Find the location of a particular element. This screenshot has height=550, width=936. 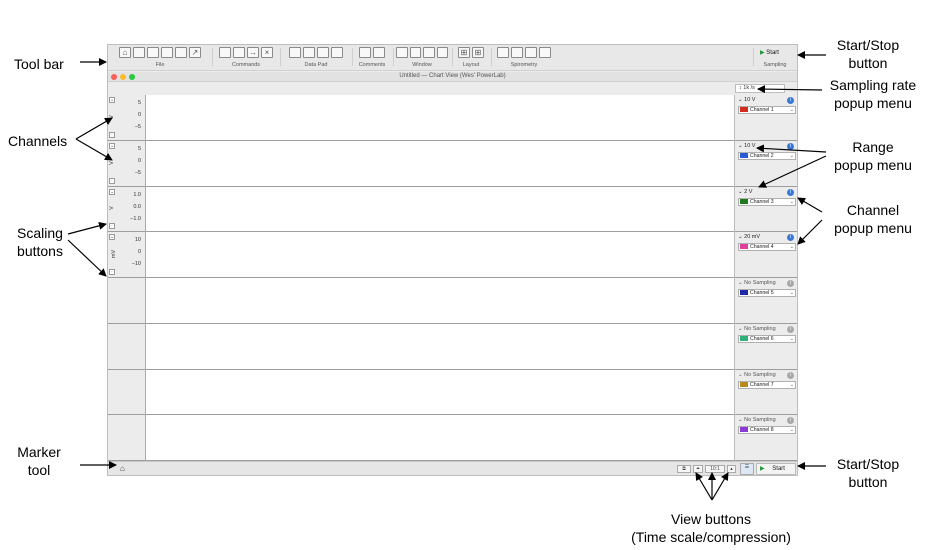

display-settings-button: ☰ is located at coordinates (747, 469).